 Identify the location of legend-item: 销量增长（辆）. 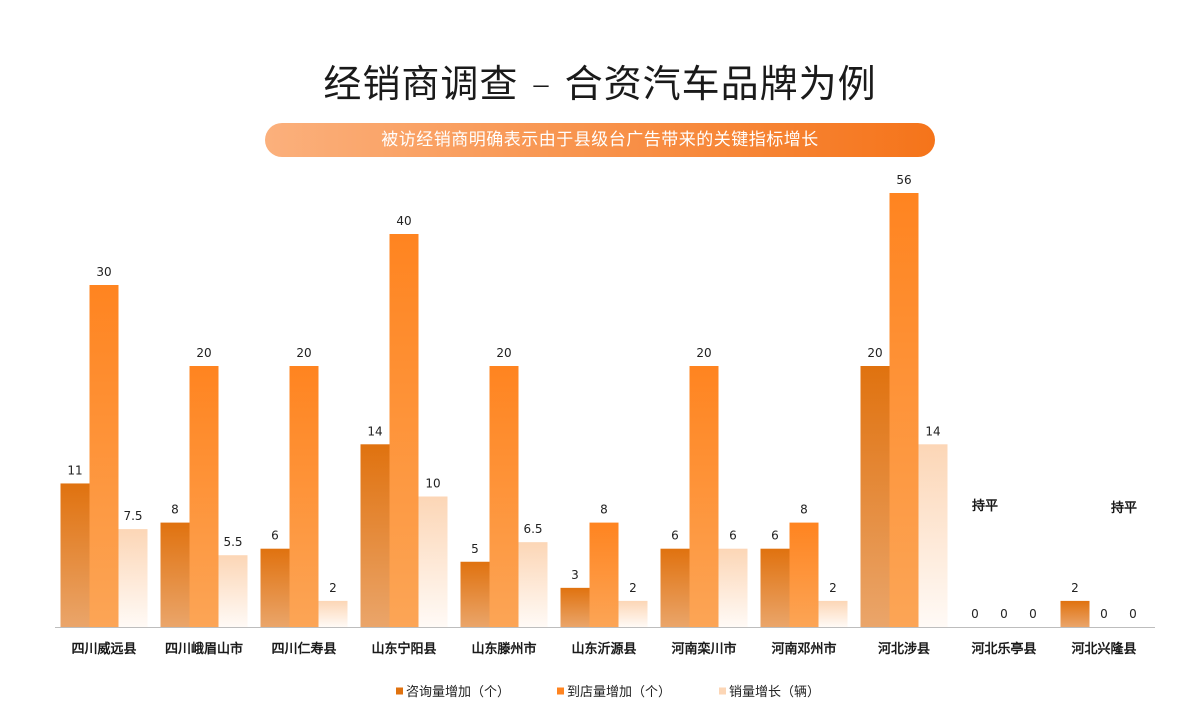
(769, 692).